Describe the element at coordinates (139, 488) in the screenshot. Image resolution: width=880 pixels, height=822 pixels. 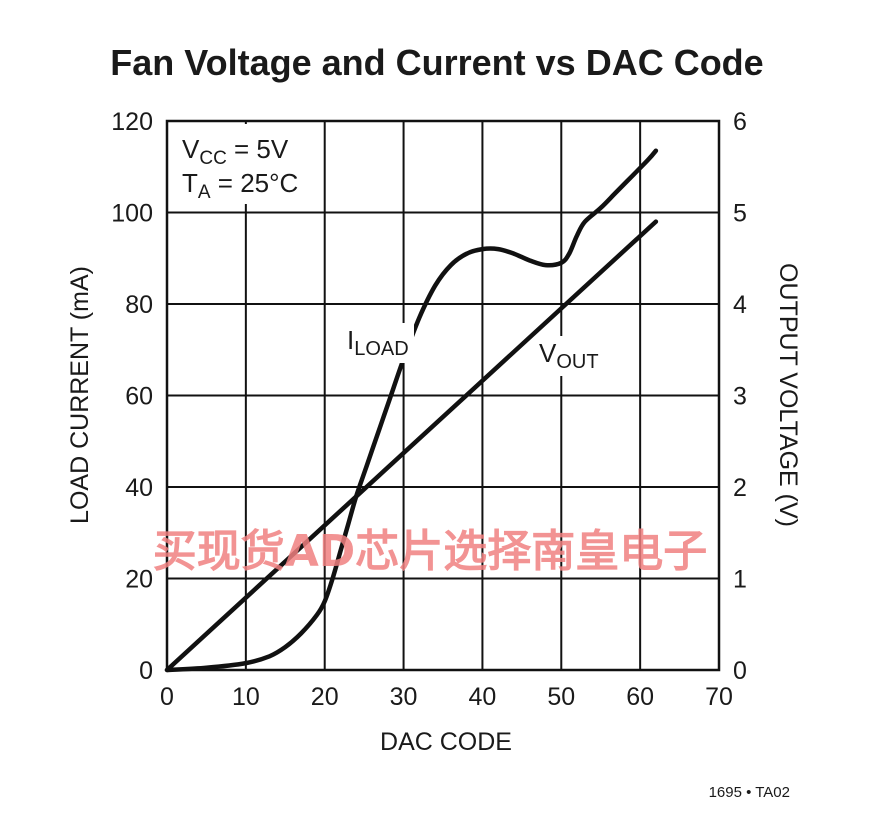
I see `y-left-tick-label: 40` at that location.